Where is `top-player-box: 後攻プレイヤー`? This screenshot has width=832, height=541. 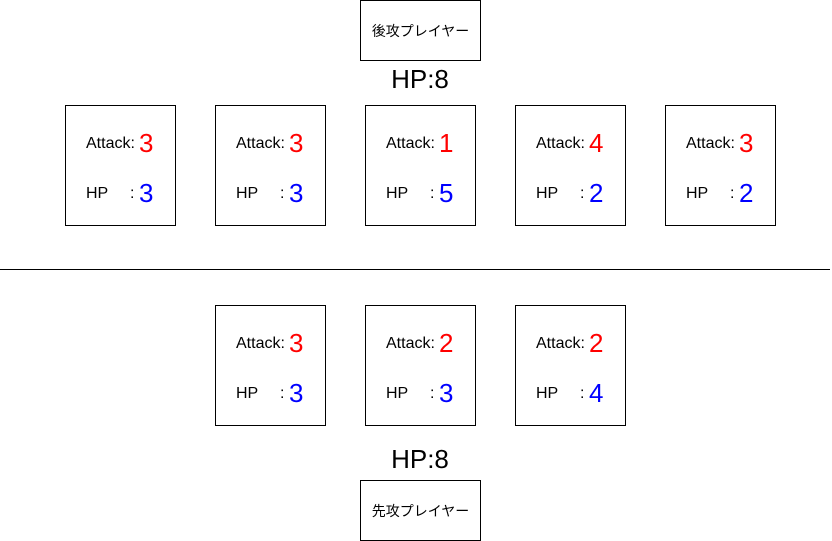 top-player-box: 後攻プレイヤー is located at coordinates (420, 30).